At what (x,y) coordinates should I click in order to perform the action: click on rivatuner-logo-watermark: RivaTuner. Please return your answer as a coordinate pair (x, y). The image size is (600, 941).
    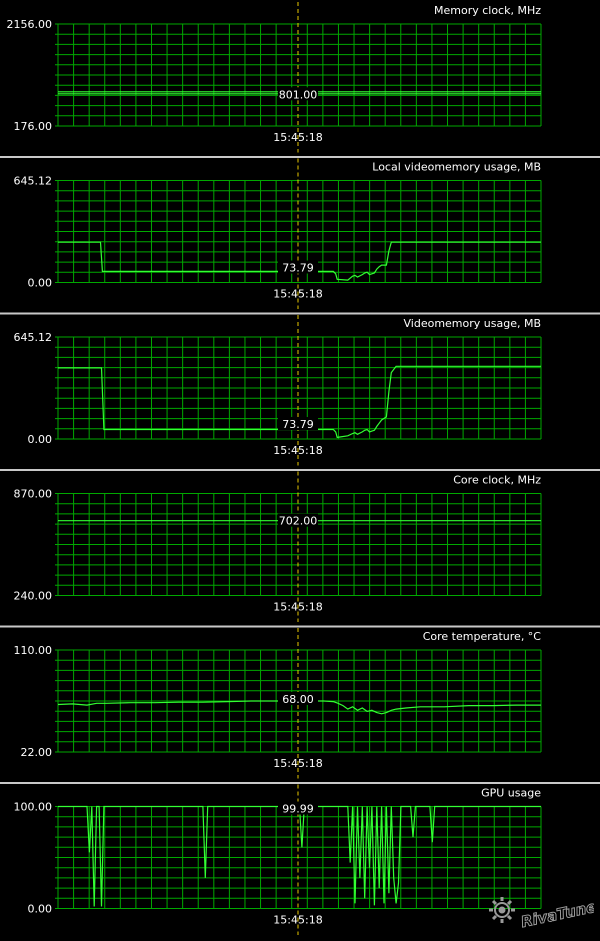
    Looking at the image, I should click on (541, 913).